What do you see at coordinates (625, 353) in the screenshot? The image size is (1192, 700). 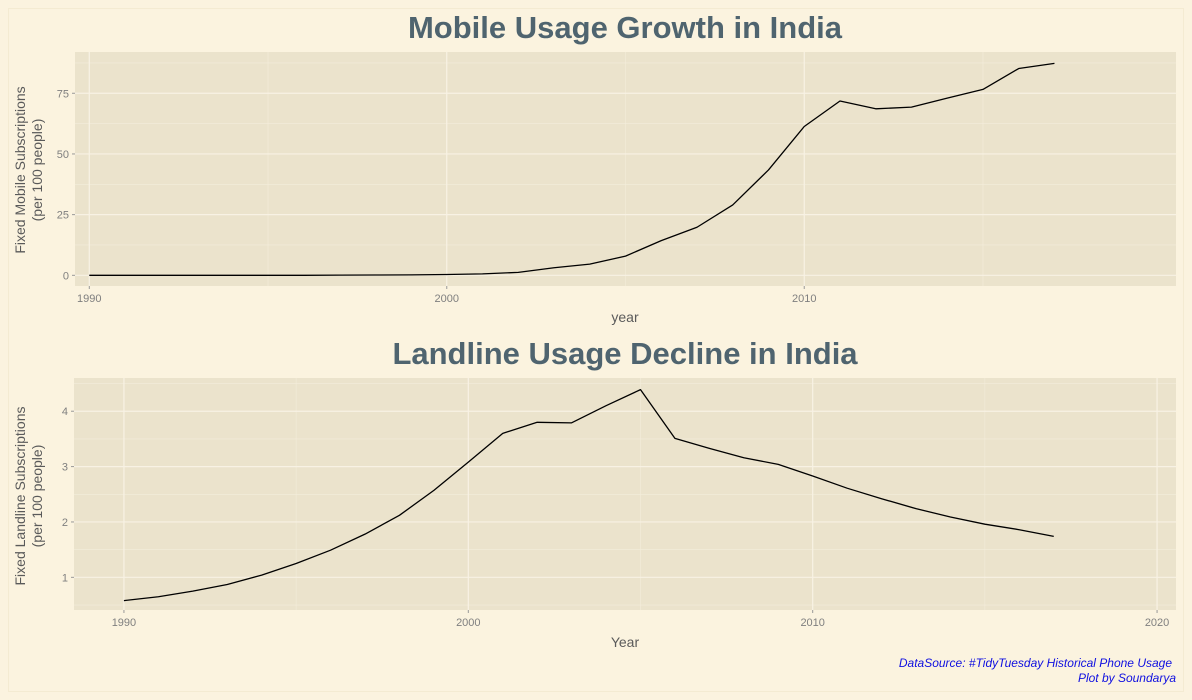 I see `chart-2-title: Landline Usage Decline in India` at bounding box center [625, 353].